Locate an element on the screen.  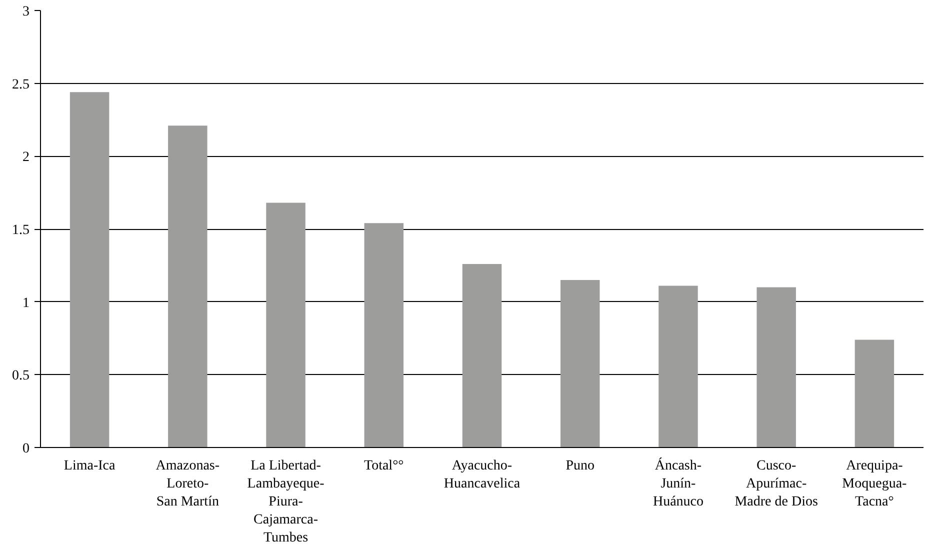
y-tick-label: 1 is located at coordinates (26, 303).